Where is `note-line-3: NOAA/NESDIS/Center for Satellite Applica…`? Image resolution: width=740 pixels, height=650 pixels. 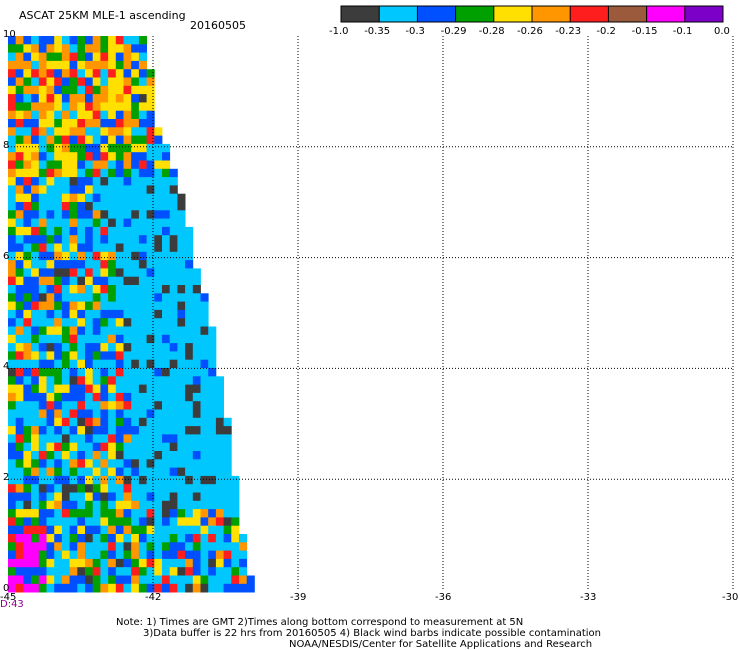
note-line-3: NOAA/NESDIS/Center for Satellite Applica… is located at coordinates (441, 644).